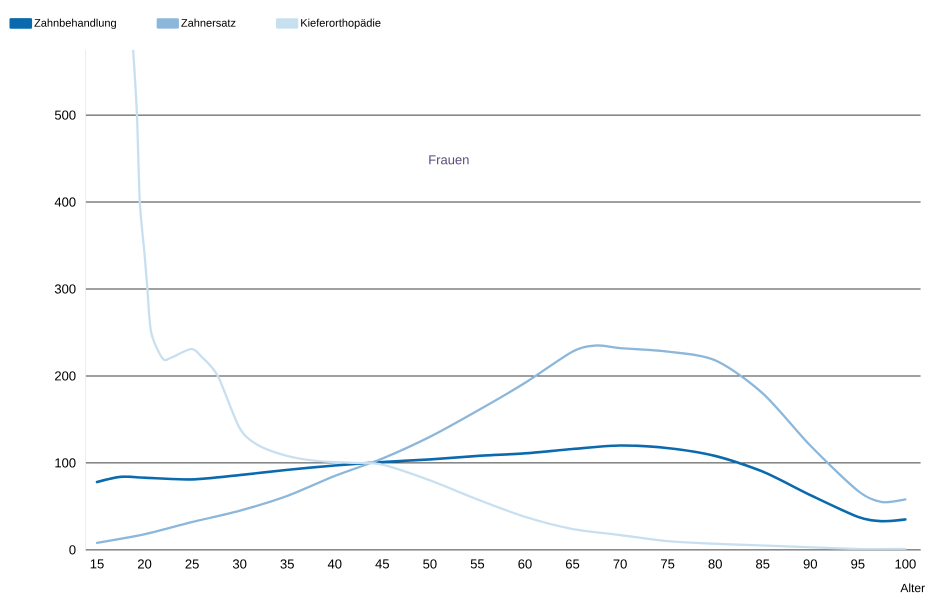 The width and height of the screenshot is (934, 609). I want to click on x-axis-title: Alter, so click(912, 587).